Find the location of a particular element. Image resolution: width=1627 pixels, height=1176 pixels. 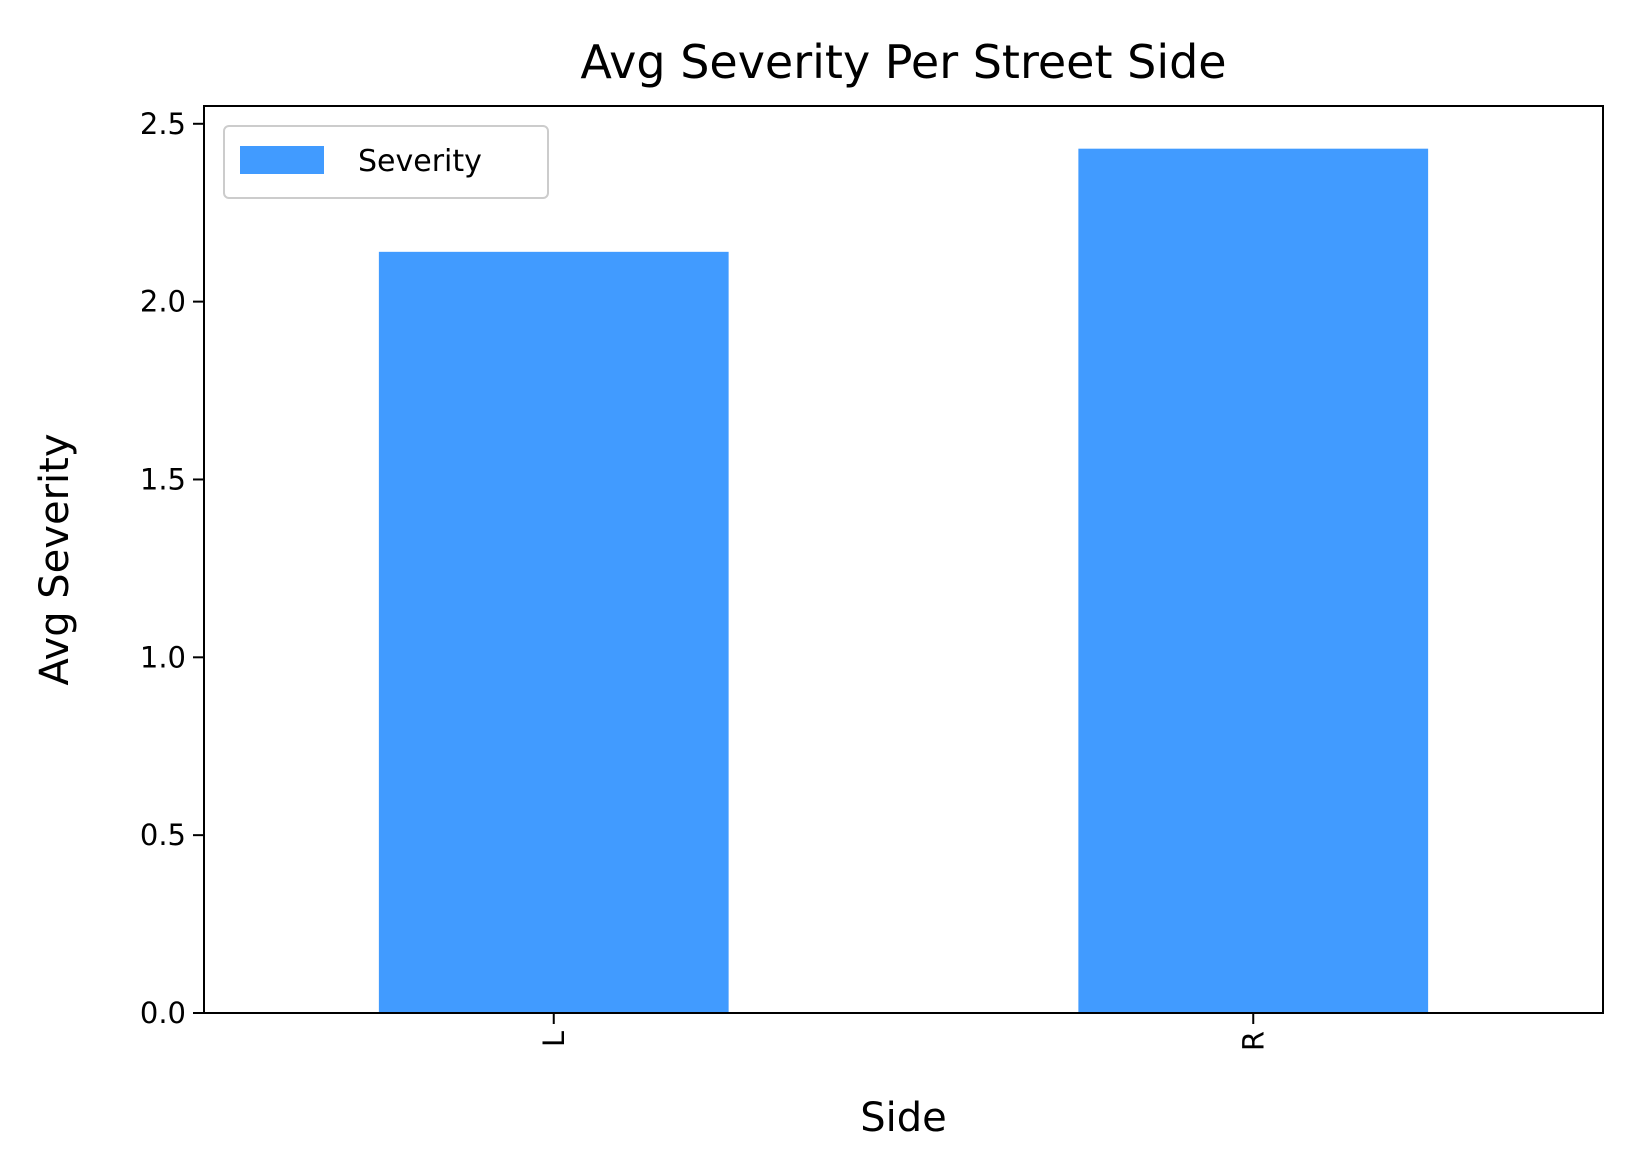

x-tick-label: L is located at coordinates (554, 1039).